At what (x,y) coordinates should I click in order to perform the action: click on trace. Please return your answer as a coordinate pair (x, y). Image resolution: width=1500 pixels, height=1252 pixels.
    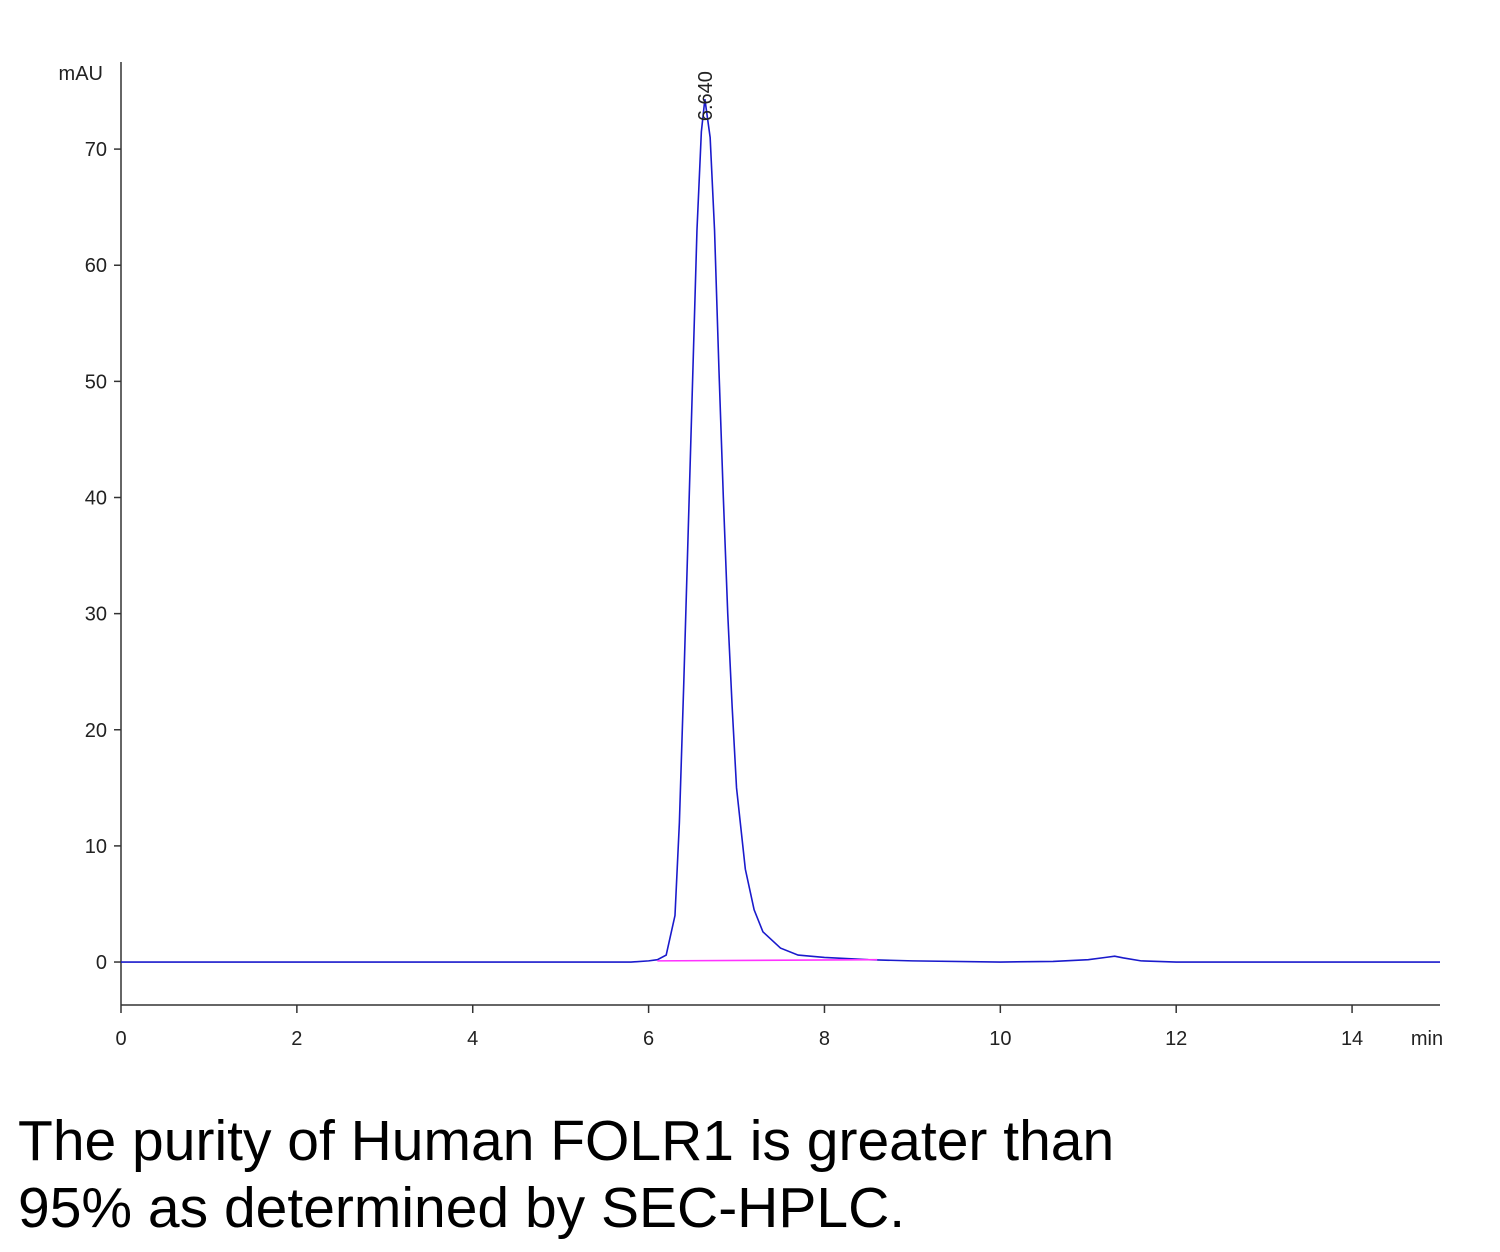
    Looking at the image, I should click on (767, 960).